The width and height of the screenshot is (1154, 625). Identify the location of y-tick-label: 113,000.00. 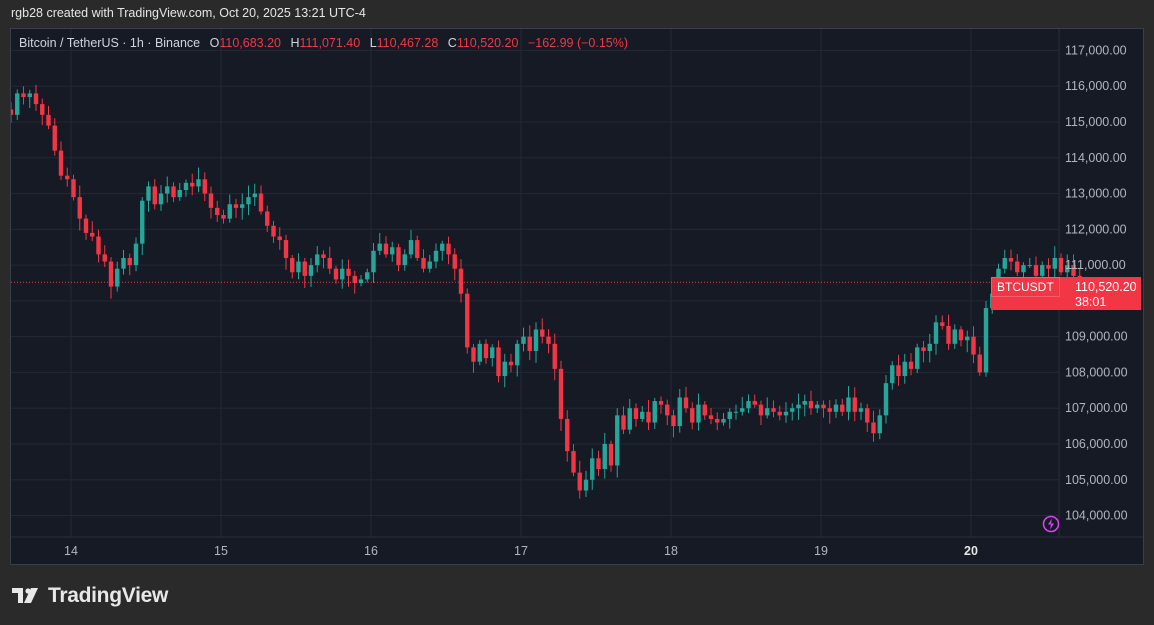
(1096, 194).